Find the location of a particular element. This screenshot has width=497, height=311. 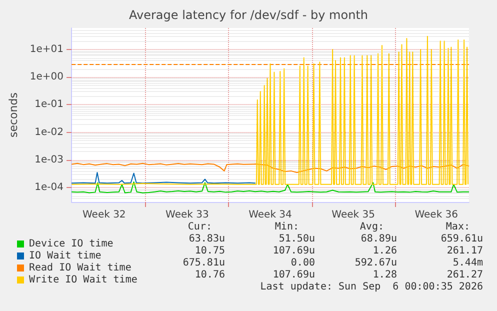

y-axis-title: seconds is located at coordinates (13, 115).